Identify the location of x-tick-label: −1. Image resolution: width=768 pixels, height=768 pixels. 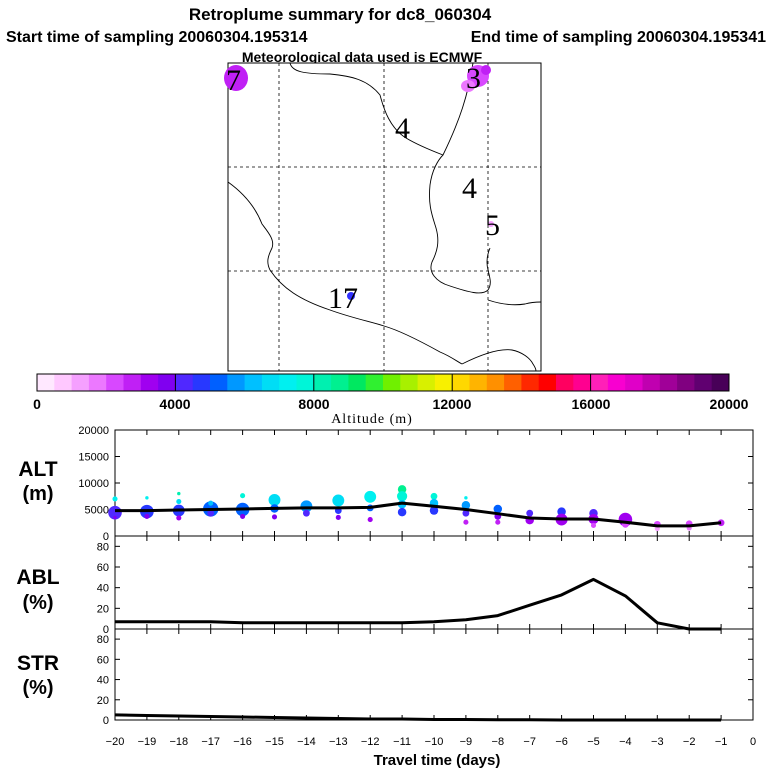
(721, 742).